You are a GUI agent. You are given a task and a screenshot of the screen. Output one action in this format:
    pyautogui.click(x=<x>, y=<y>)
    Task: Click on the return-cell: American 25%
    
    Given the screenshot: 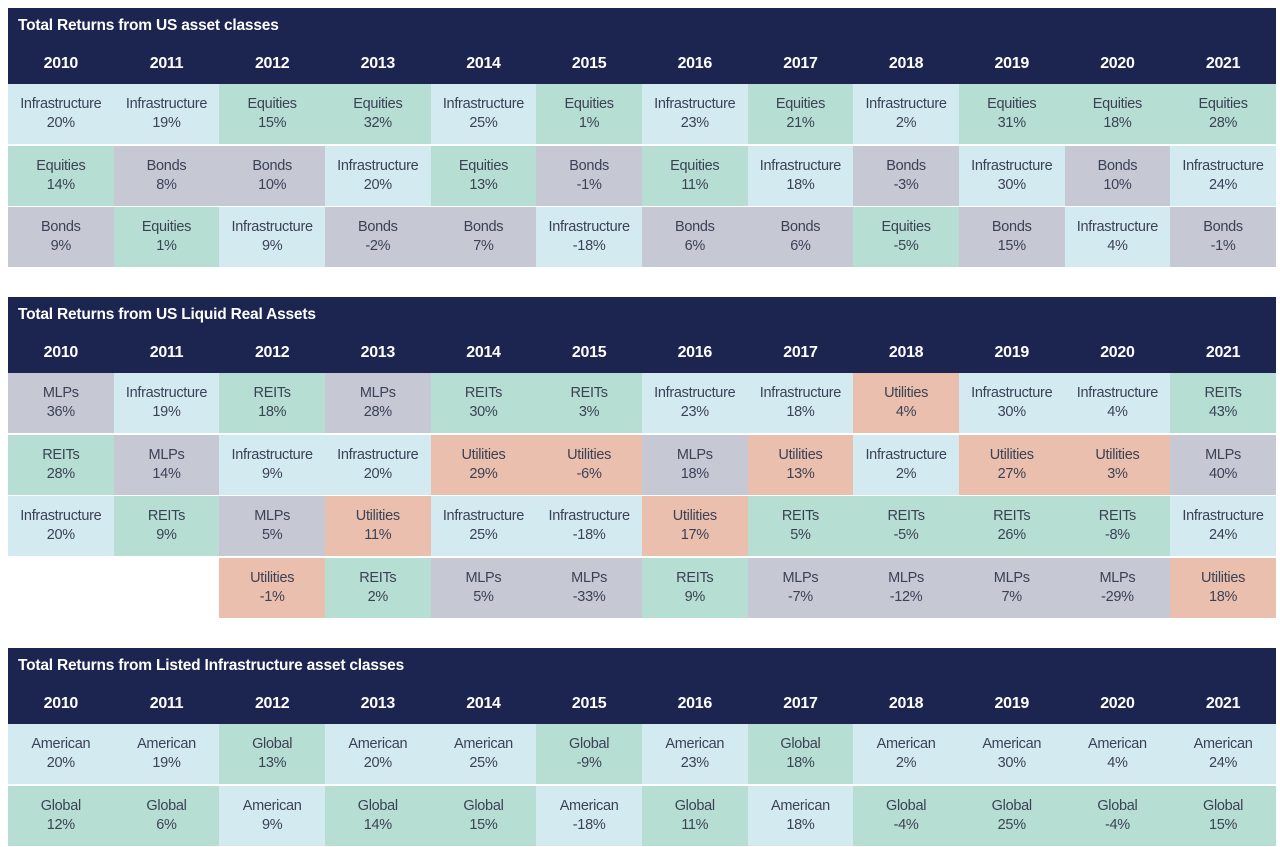 What is the action you would take?
    pyautogui.click(x=483, y=754)
    